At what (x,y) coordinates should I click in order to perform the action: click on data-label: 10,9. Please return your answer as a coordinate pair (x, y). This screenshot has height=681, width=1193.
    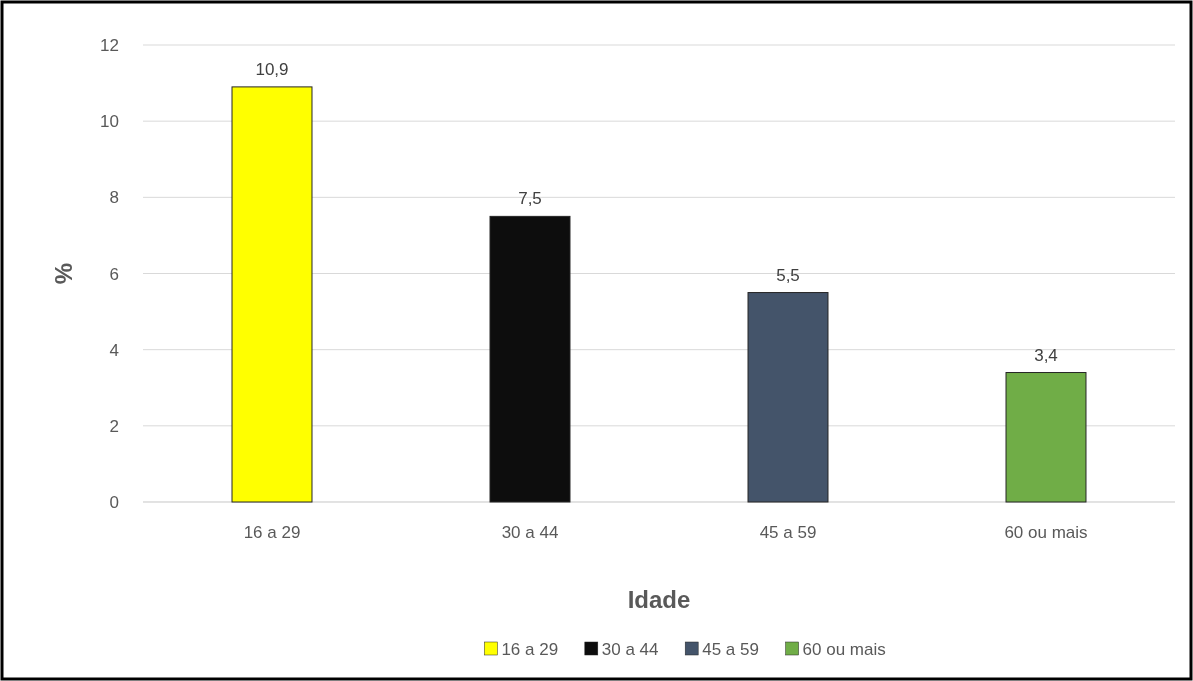
    Looking at the image, I should click on (272, 69).